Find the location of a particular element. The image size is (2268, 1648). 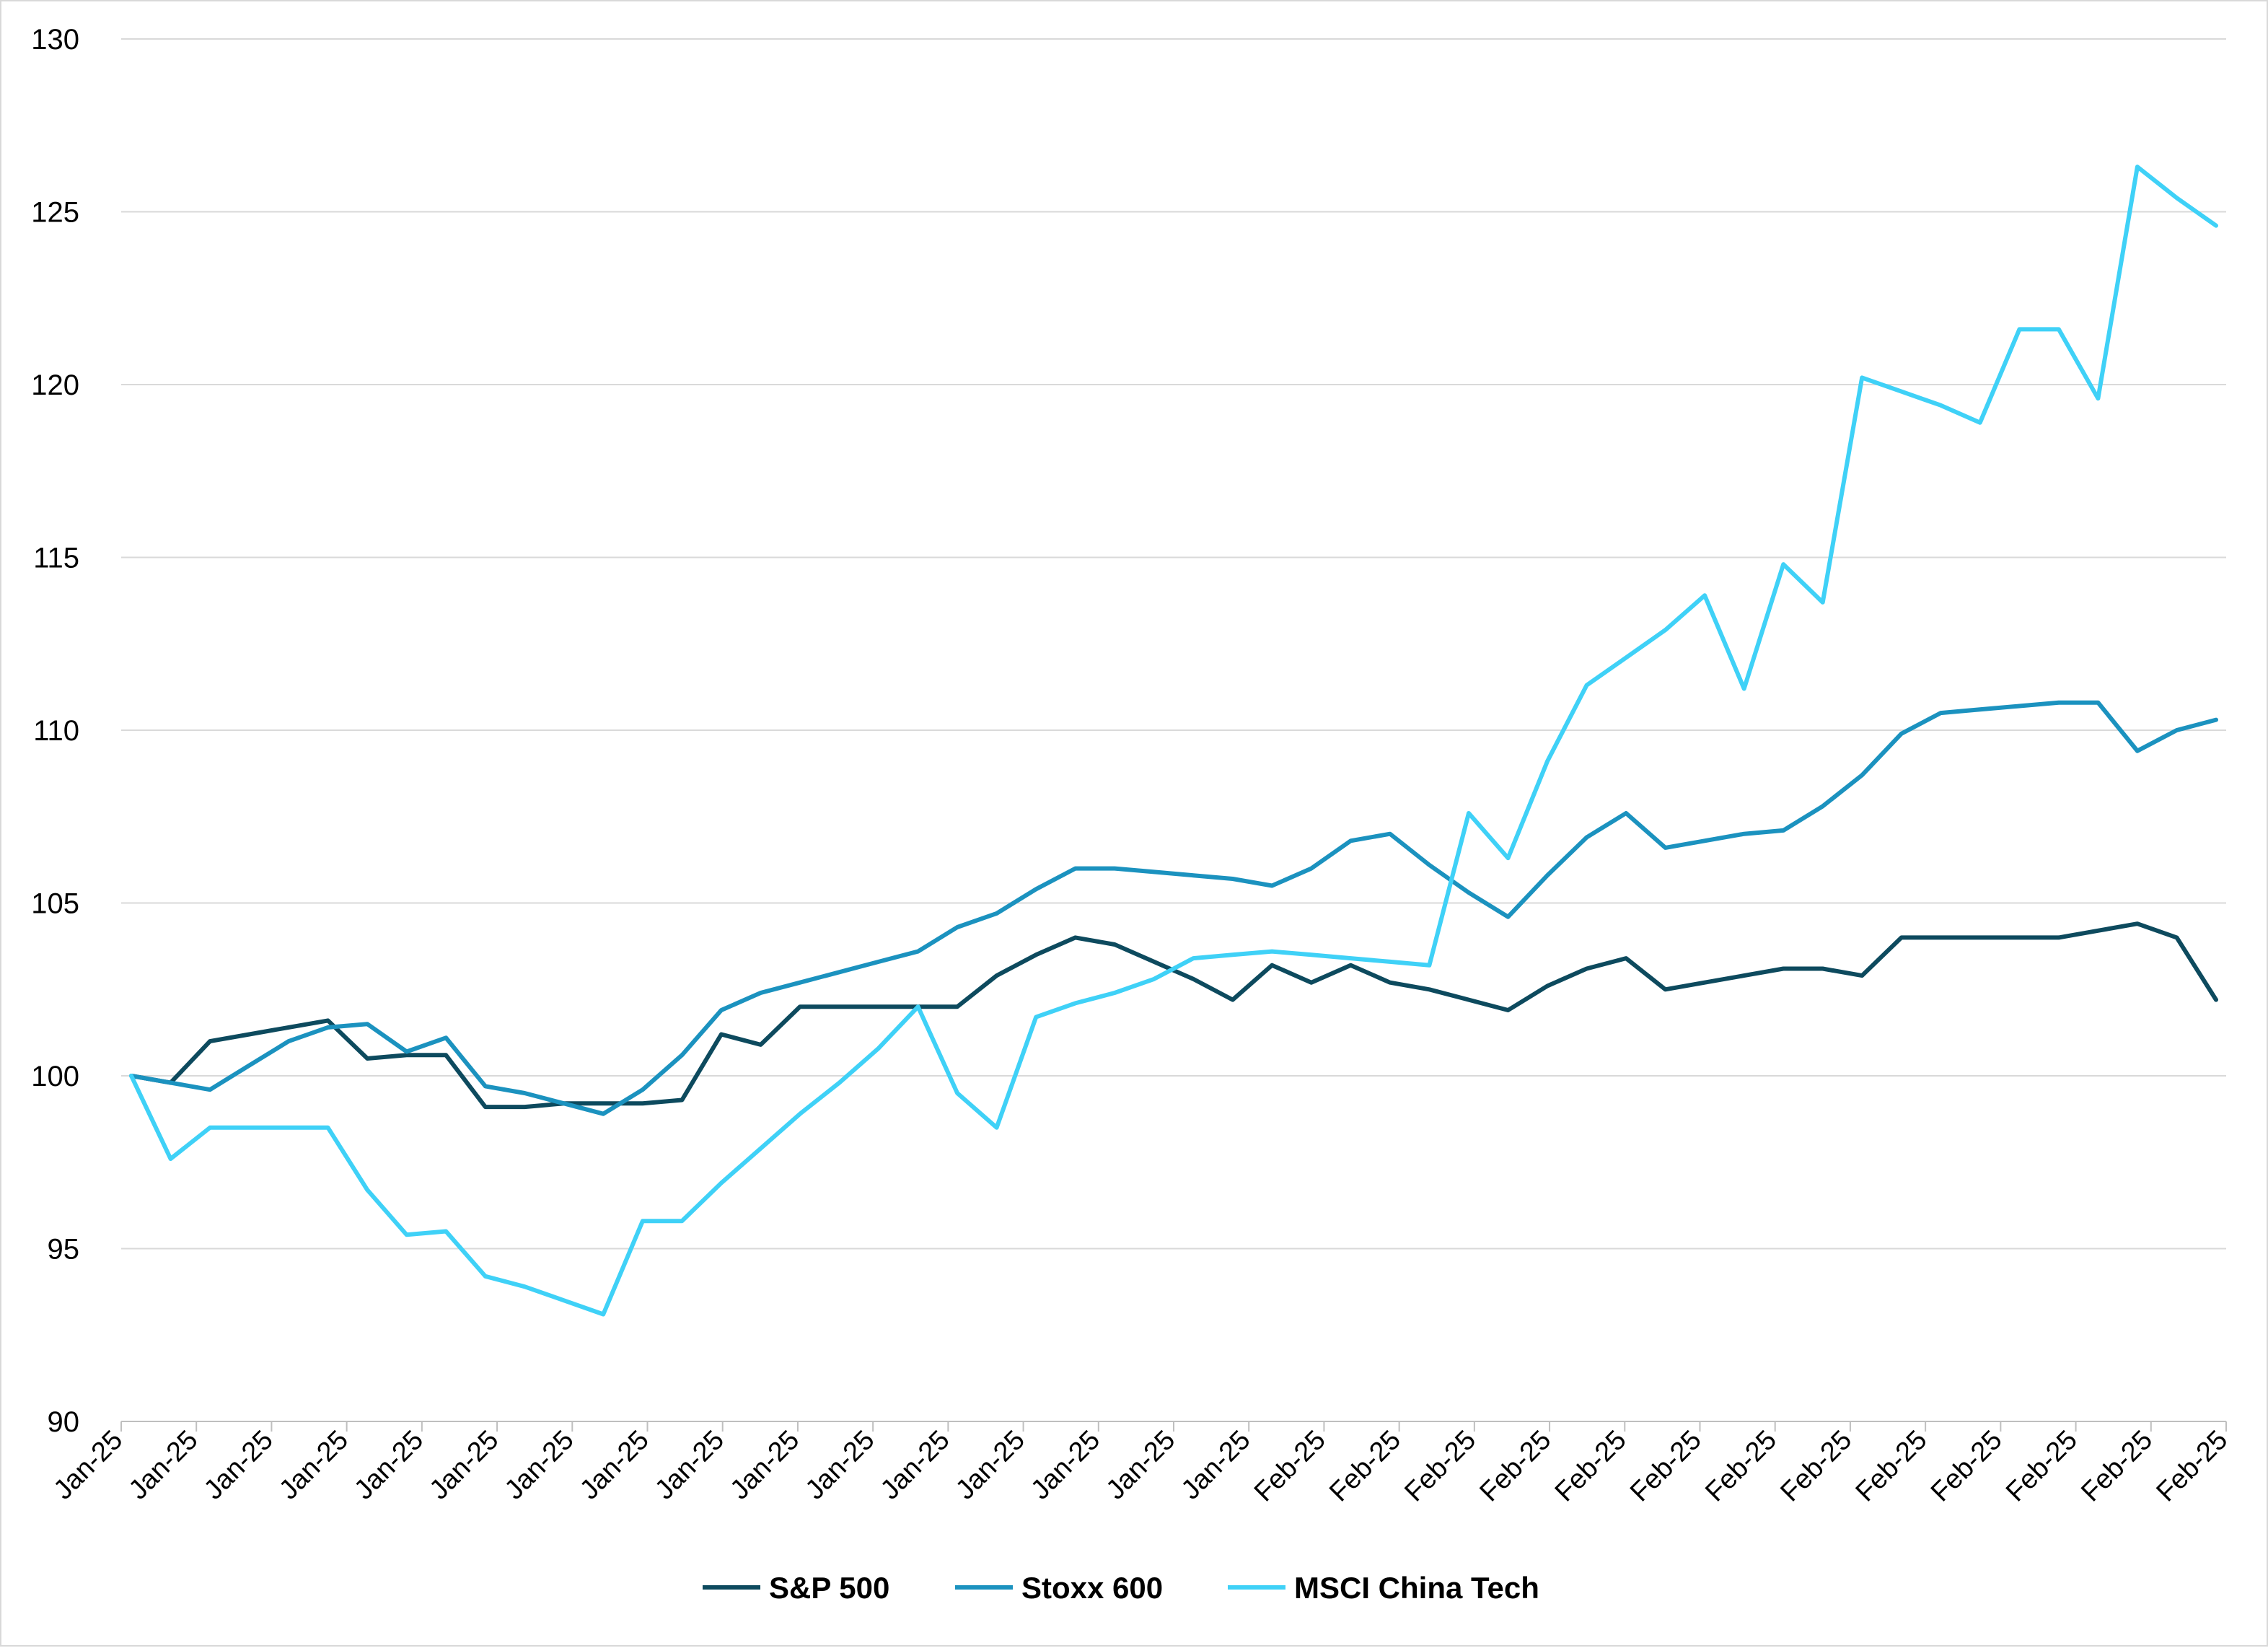

y-tick-label: 110 is located at coordinates (56, 731).